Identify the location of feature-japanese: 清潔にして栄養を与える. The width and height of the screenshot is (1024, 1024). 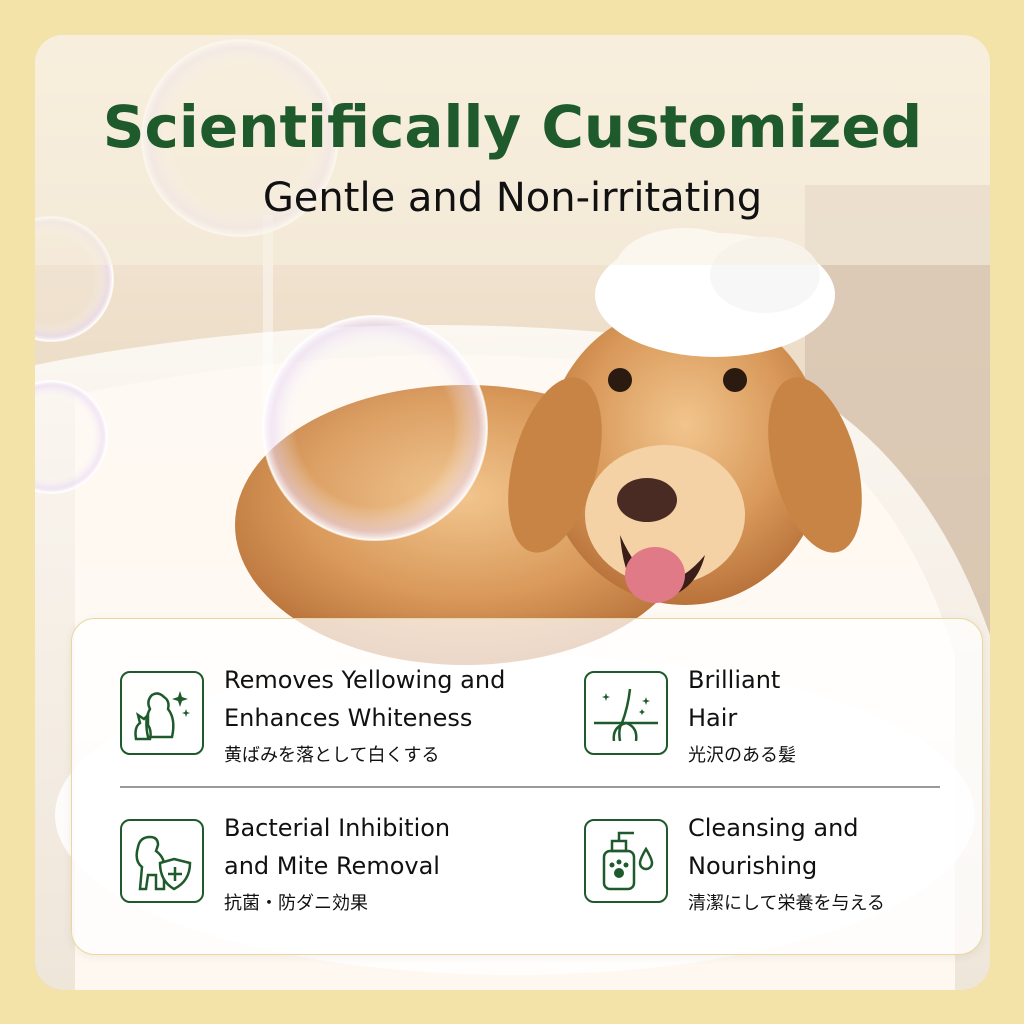
(786, 903).